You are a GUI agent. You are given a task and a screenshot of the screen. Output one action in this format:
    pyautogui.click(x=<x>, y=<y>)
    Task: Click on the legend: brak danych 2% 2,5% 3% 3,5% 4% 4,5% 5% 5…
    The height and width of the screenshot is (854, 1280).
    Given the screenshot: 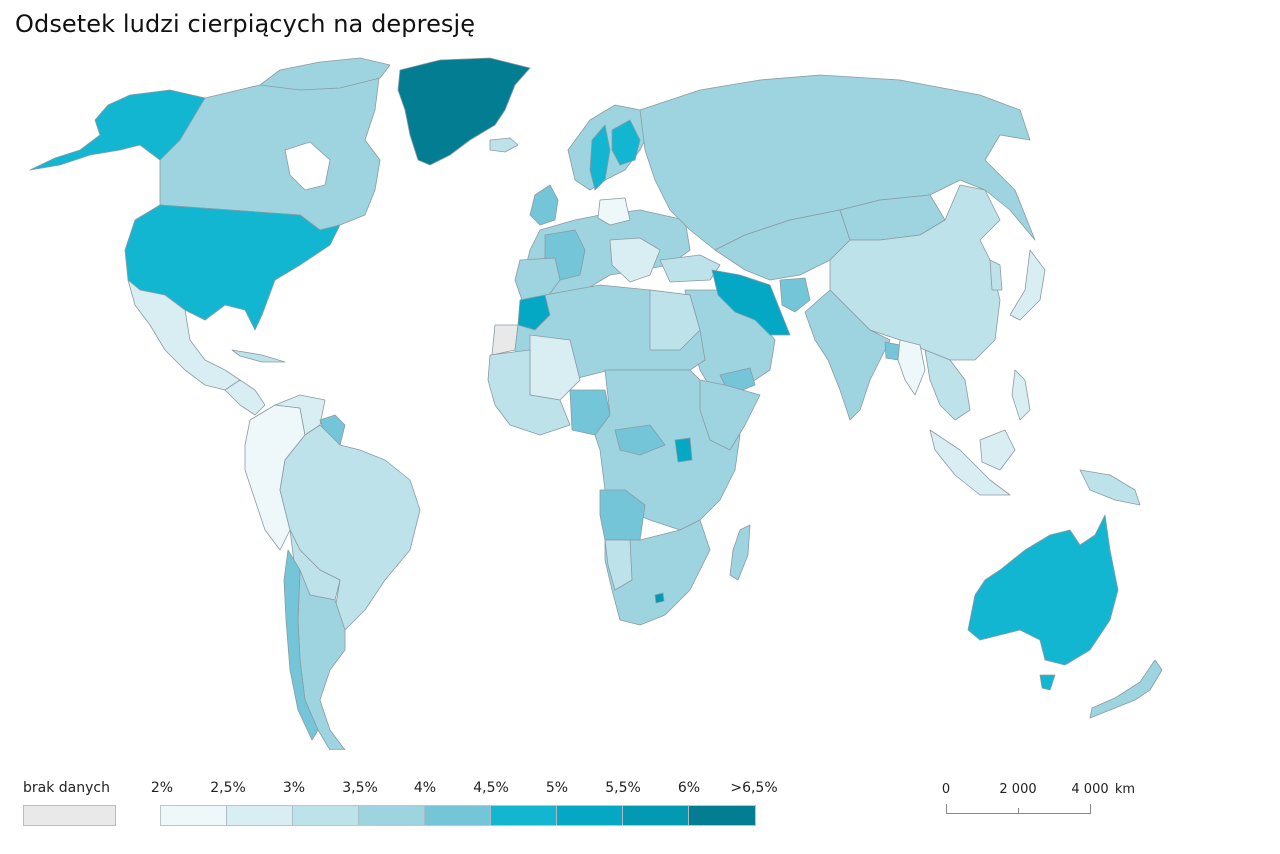 What is the action you would take?
    pyautogui.click(x=400, y=808)
    